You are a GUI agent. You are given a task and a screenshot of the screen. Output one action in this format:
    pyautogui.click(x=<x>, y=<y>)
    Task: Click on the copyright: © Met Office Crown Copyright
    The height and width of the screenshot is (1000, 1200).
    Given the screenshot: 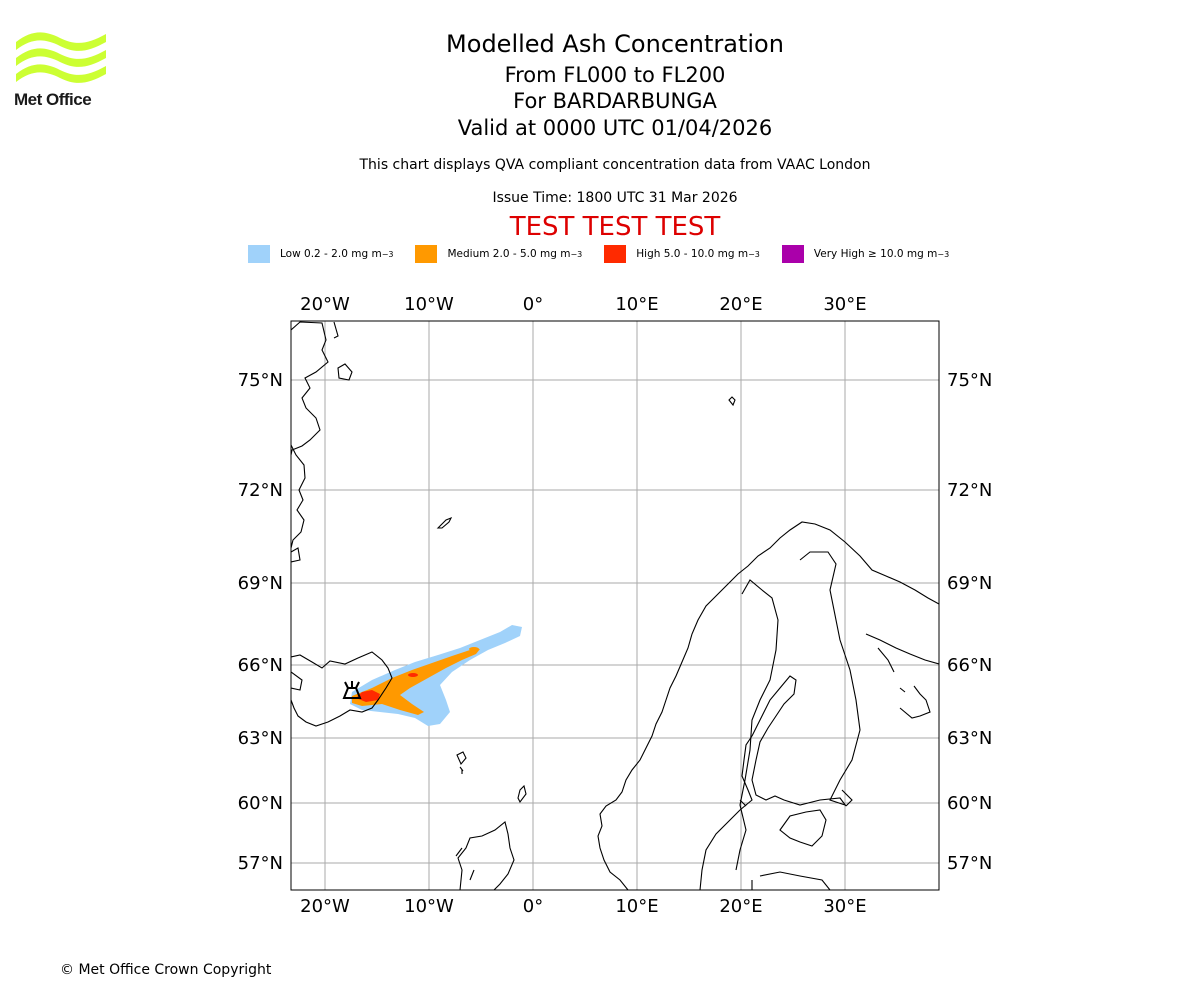 What is the action you would take?
    pyautogui.click(x=166, y=970)
    